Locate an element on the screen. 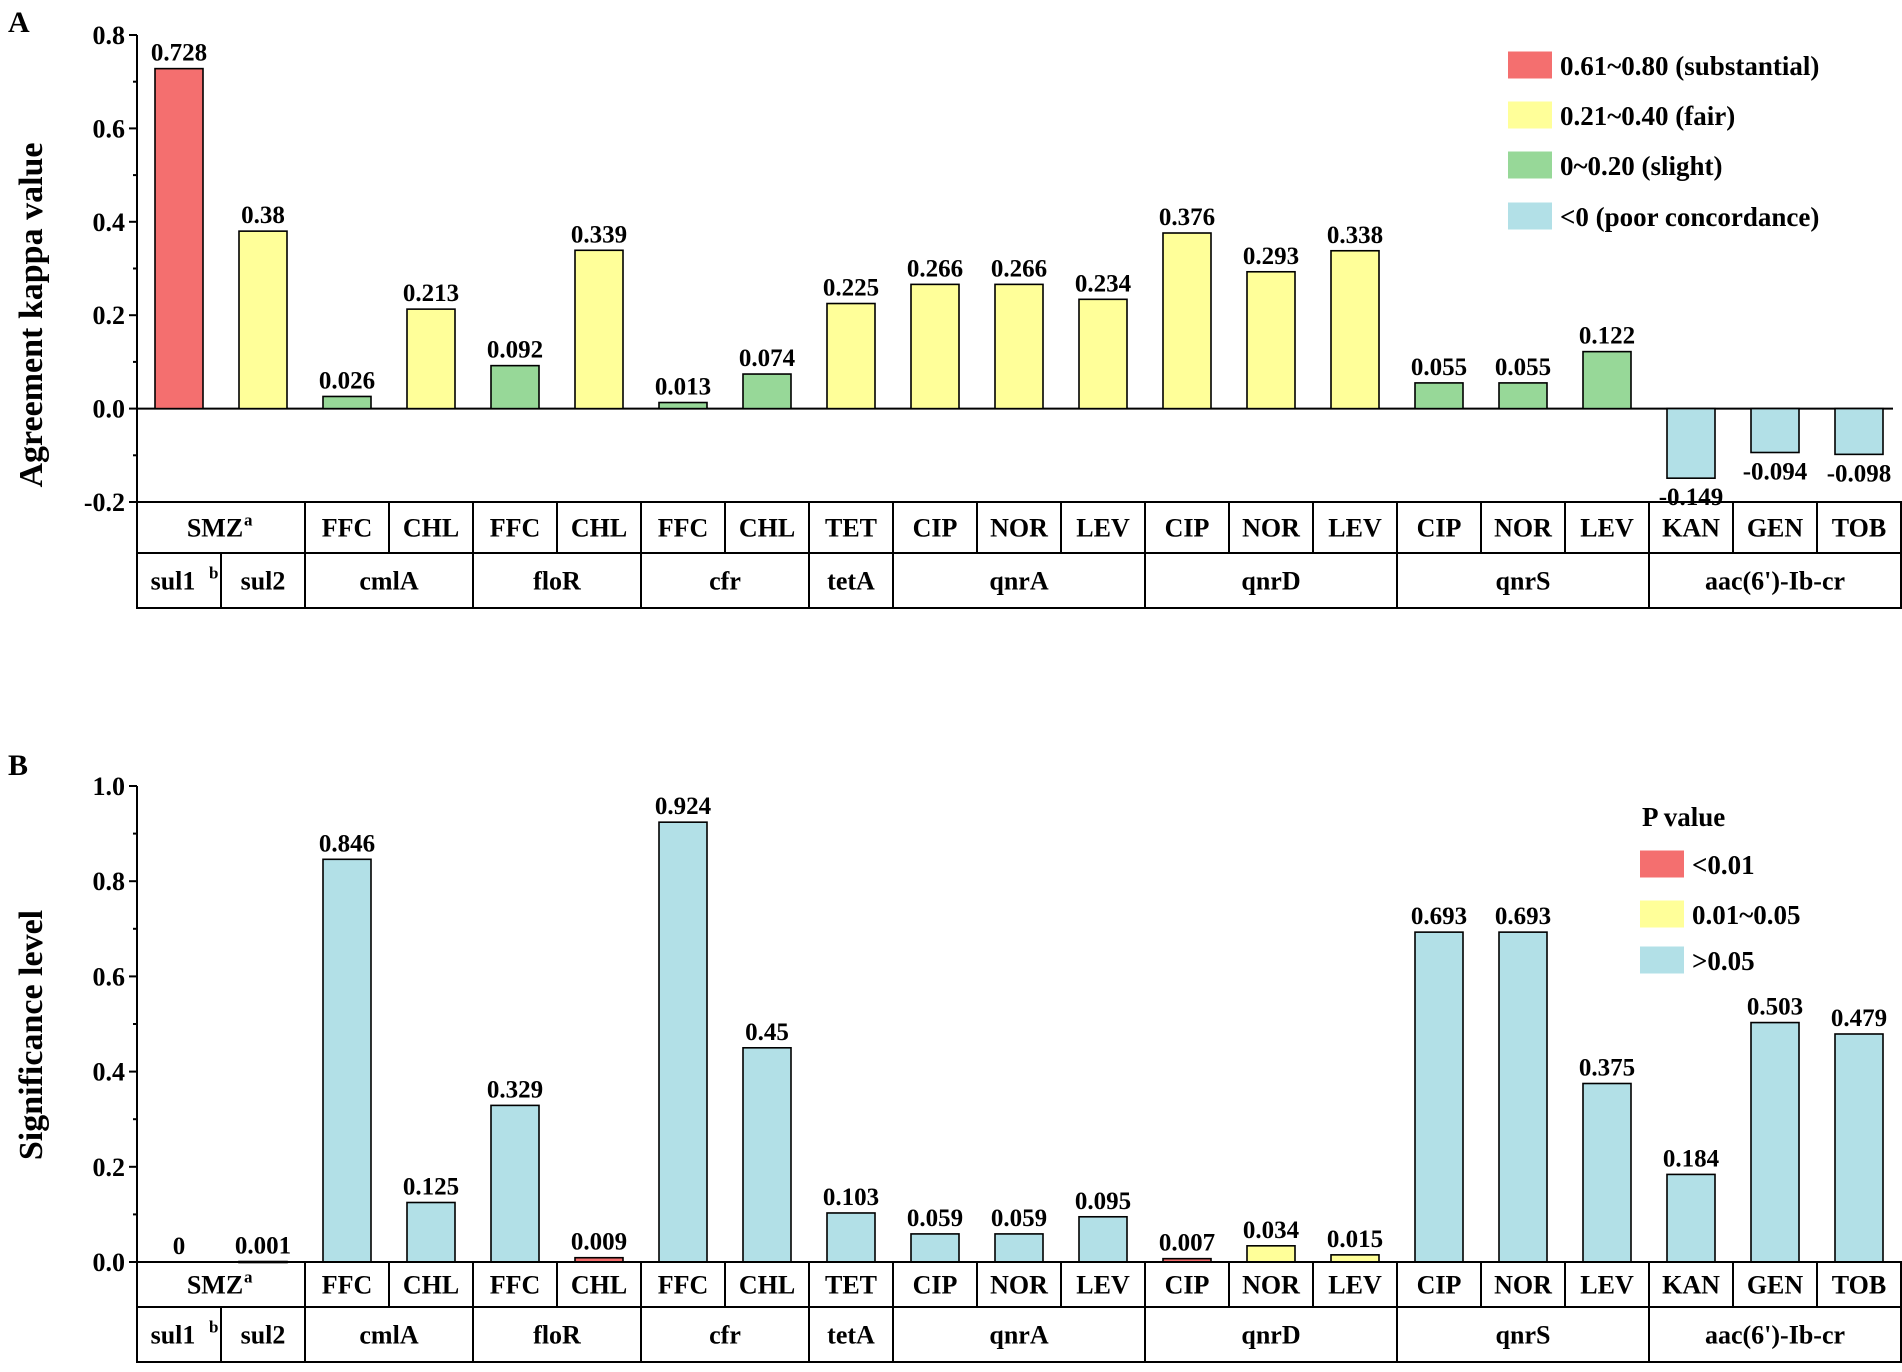 The width and height of the screenshot is (1902, 1372). data-label: 0.034 is located at coordinates (1271, 1230).